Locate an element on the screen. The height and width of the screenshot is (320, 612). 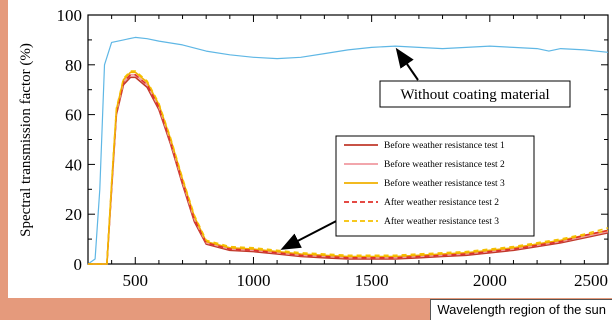
x-tick-label: 500 is located at coordinates (136, 280).